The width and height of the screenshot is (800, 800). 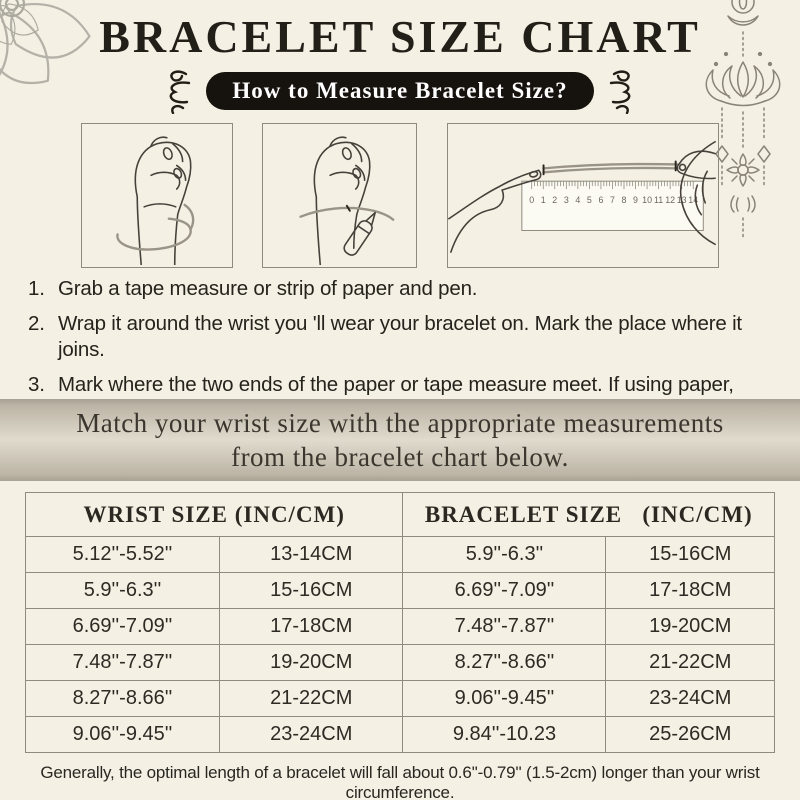 What do you see at coordinates (670, 200) in the screenshot?
I see `svg-text: 12` at bounding box center [670, 200].